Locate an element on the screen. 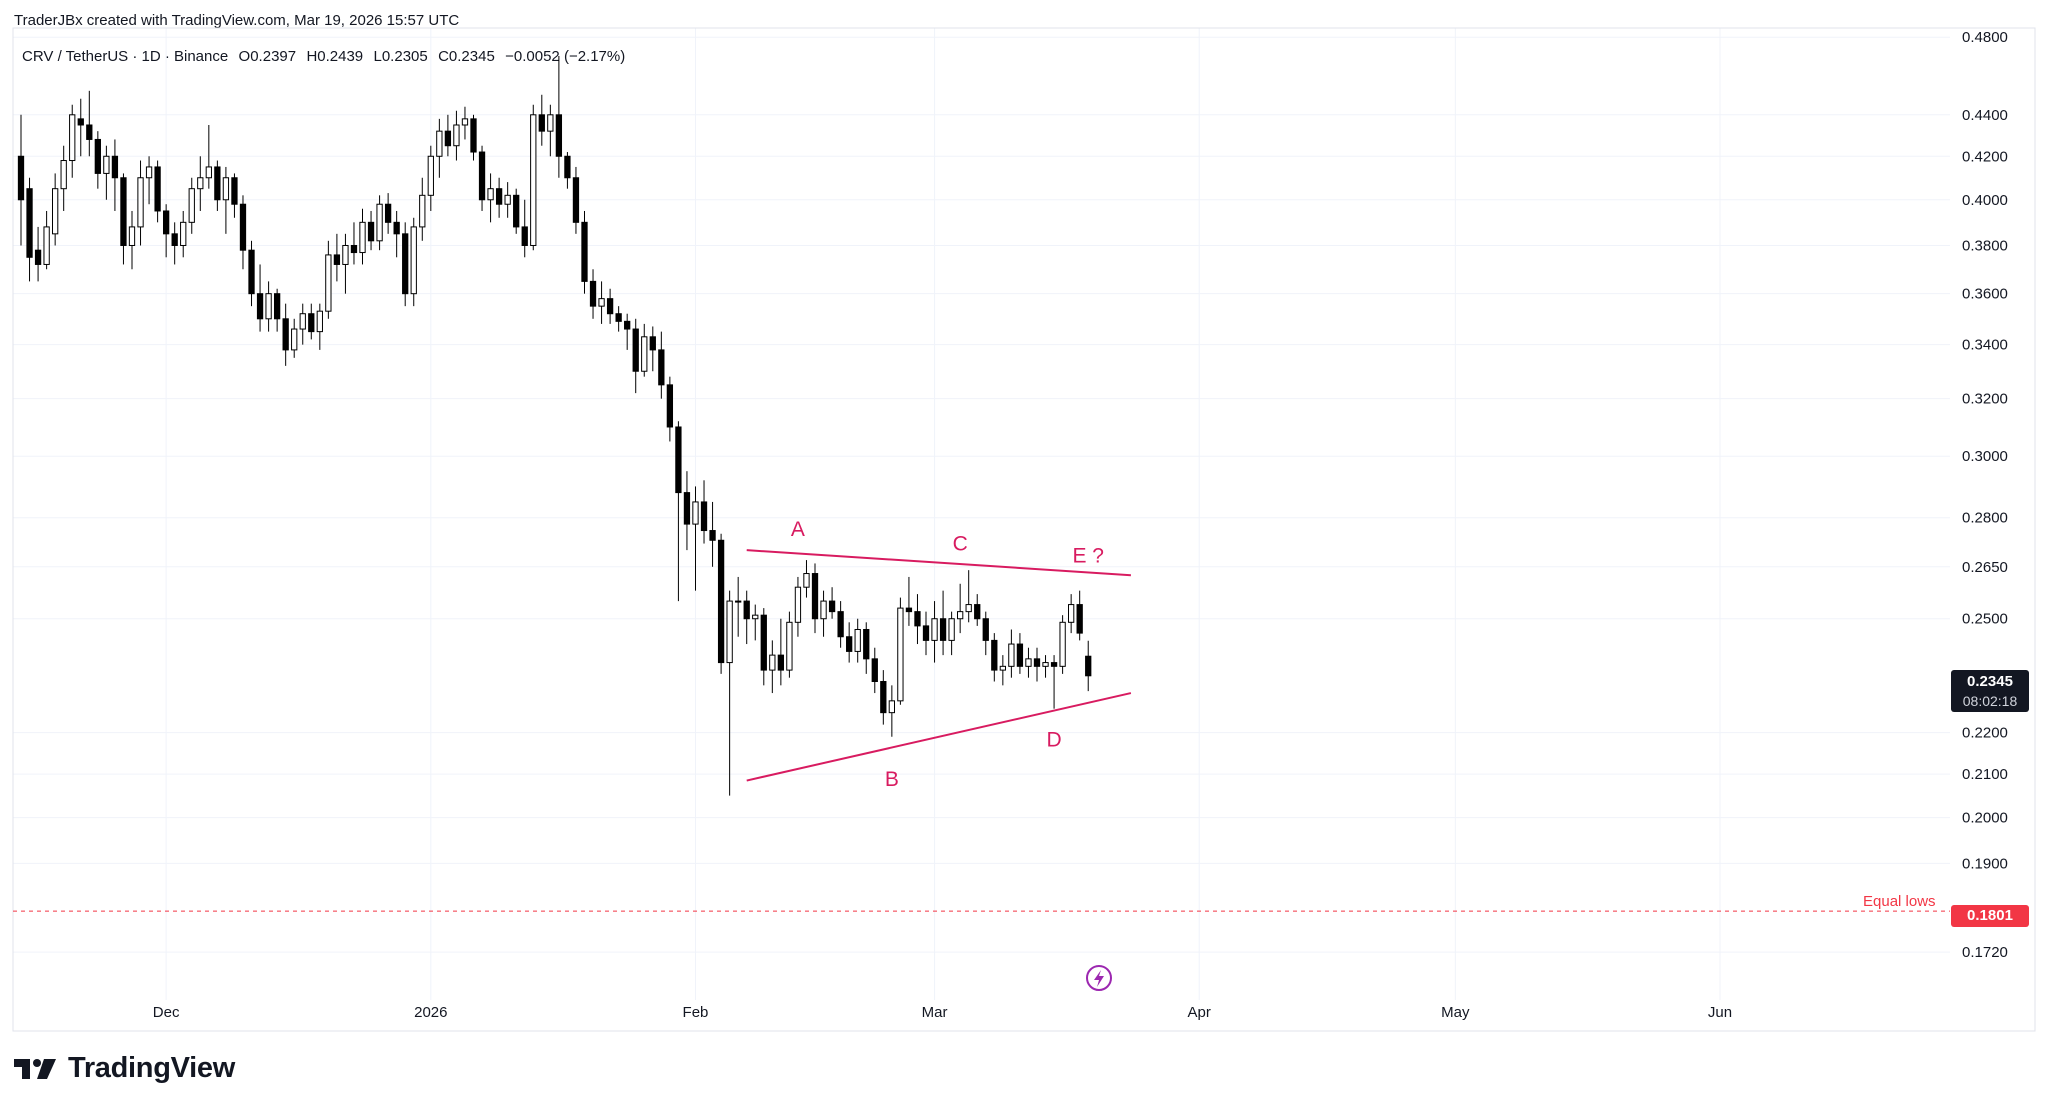 This screenshot has height=1110, width=2048. equal-lows-label: Equal lows is located at coordinates (1899, 901).